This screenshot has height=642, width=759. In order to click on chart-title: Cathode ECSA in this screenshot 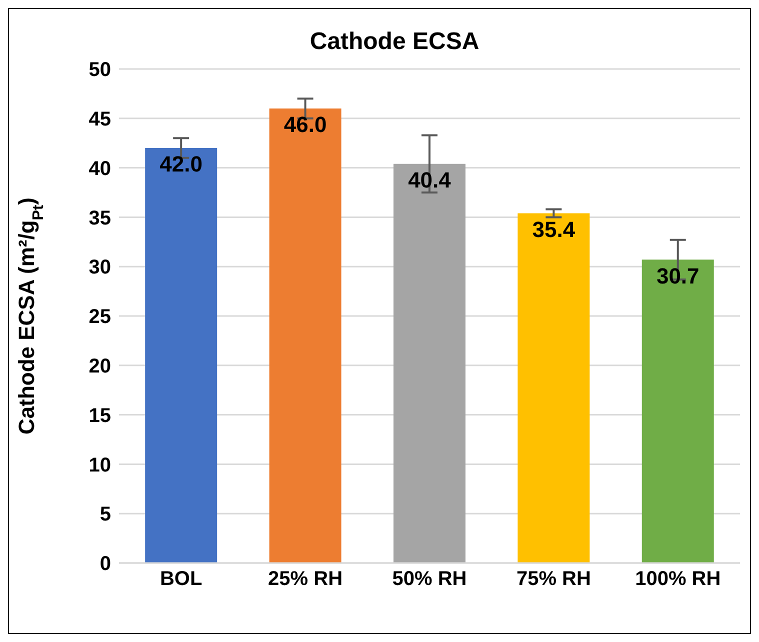, I will do `click(395, 41)`.